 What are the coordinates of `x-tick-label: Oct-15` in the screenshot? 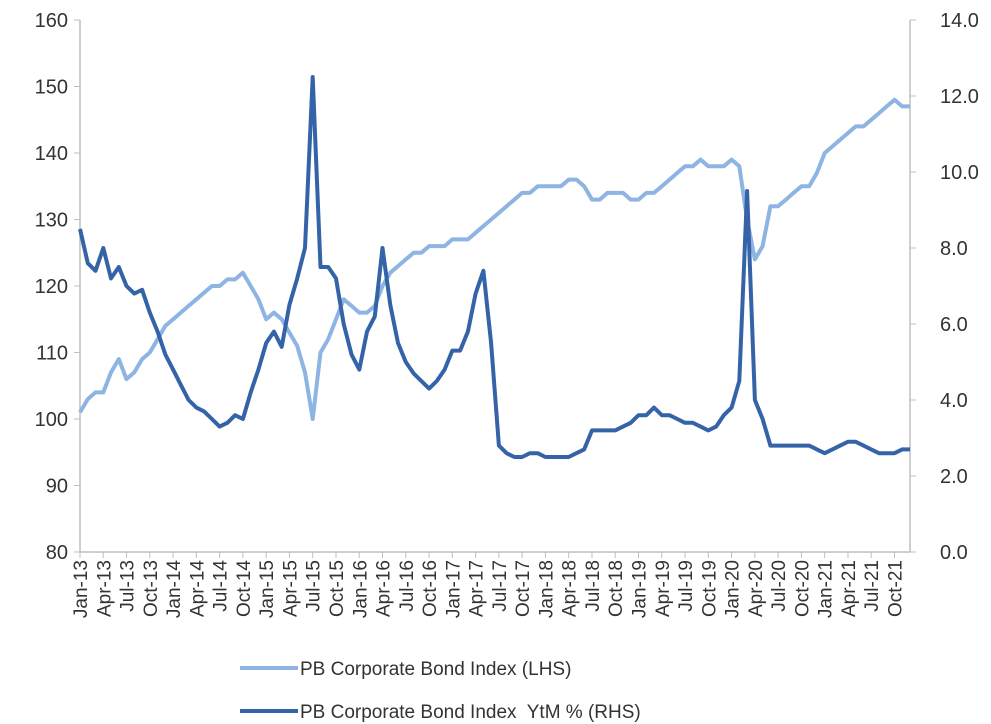 It's located at (337, 588).